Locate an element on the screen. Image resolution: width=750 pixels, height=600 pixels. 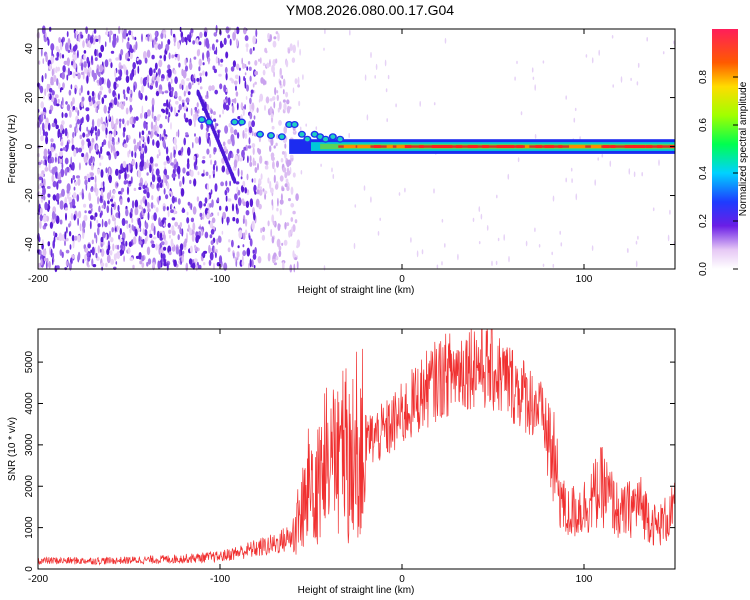
carrier-core-segment is located at coordinates (581, 147).